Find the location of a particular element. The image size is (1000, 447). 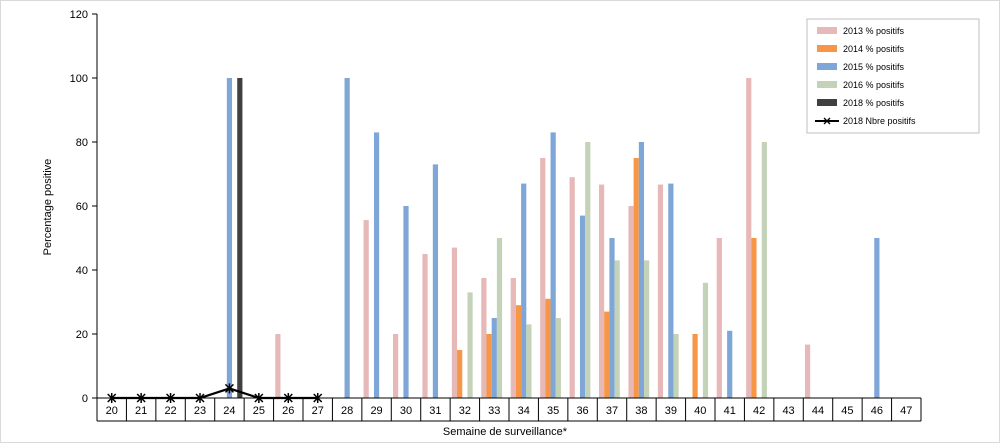

x-tick-label: 39 is located at coordinates (671, 411).